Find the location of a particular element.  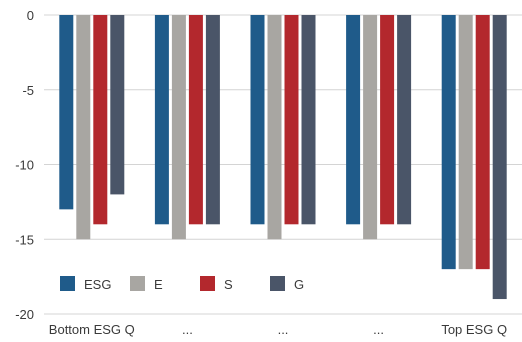

y-tick-label: -10 is located at coordinates (24, 165).